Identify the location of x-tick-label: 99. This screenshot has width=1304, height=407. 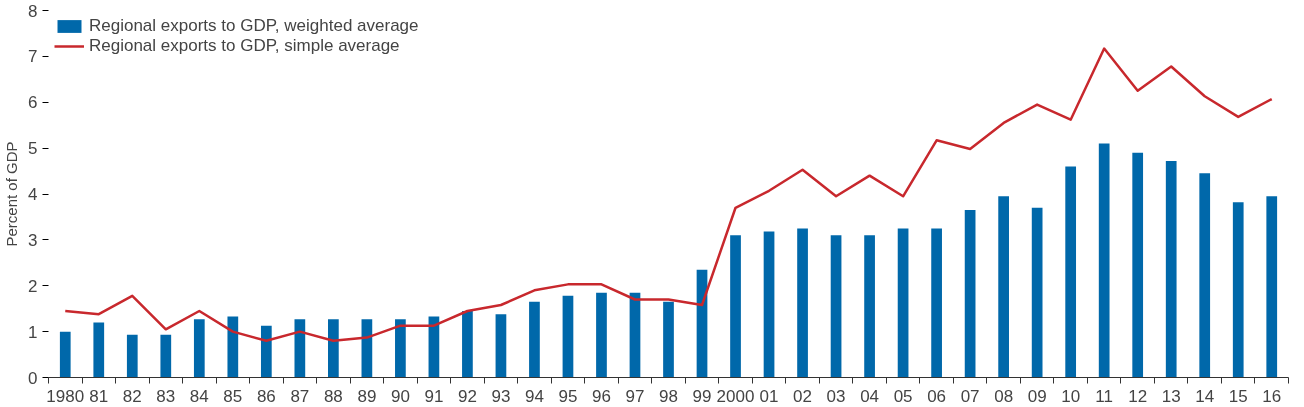
(702, 396).